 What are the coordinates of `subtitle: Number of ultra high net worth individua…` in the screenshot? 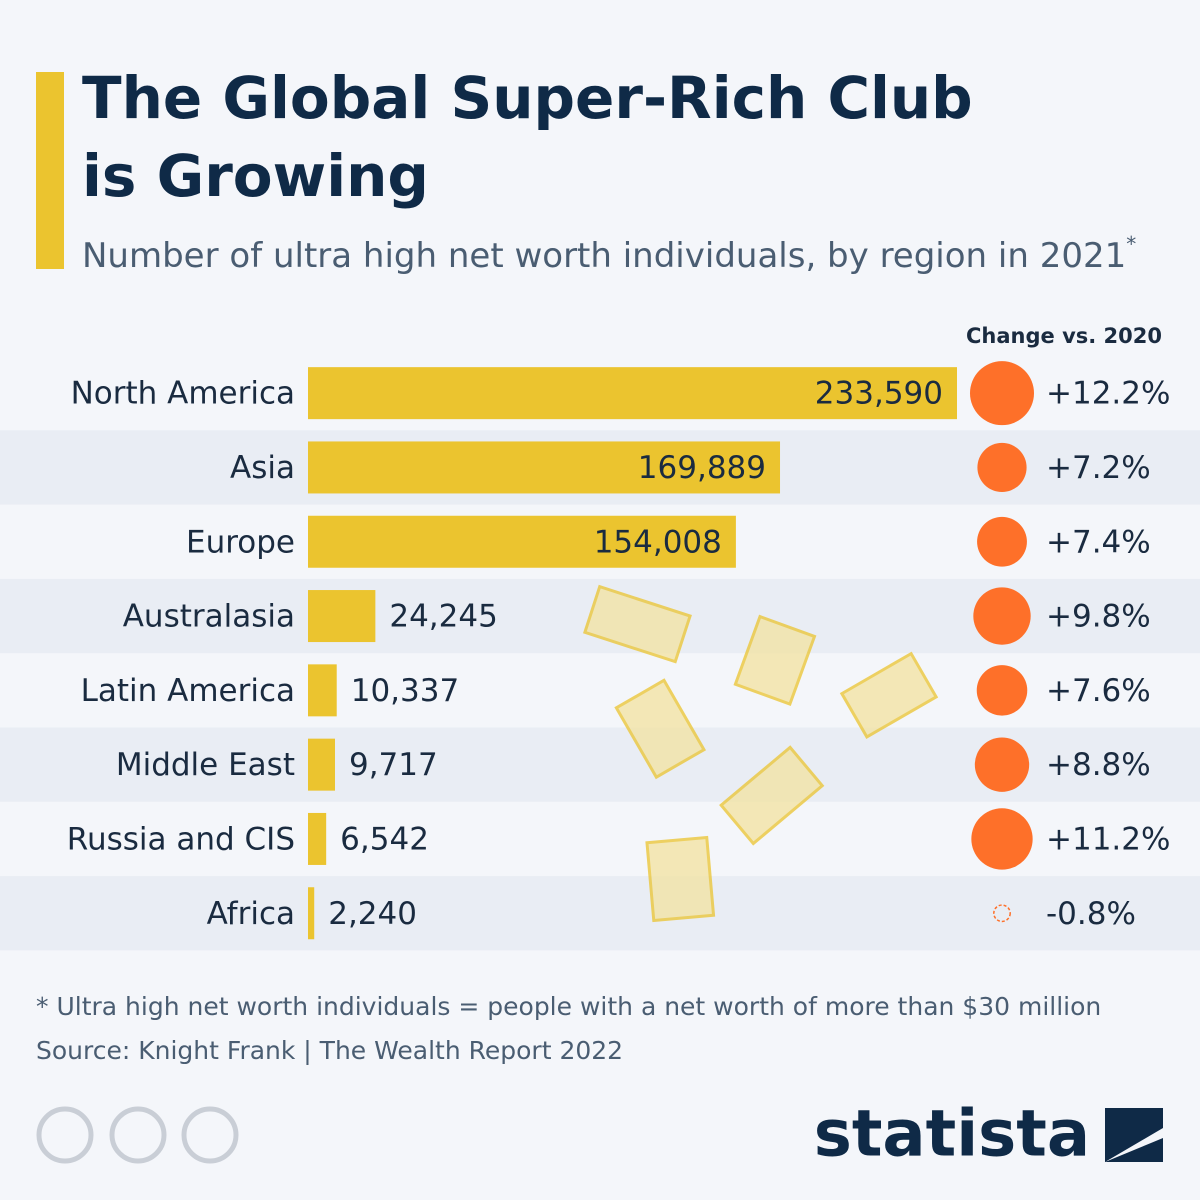 It's located at (609, 254).